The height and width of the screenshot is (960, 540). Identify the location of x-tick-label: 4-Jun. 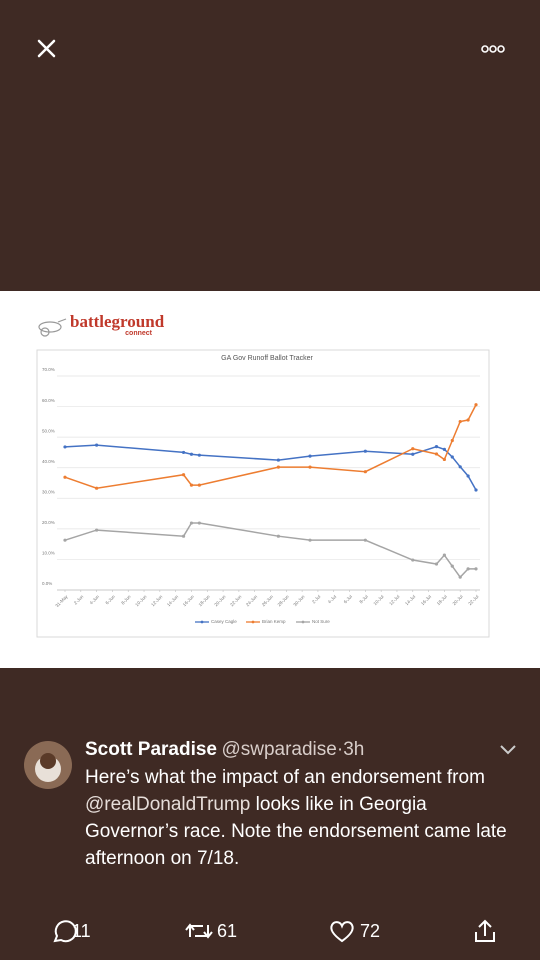
(95, 600).